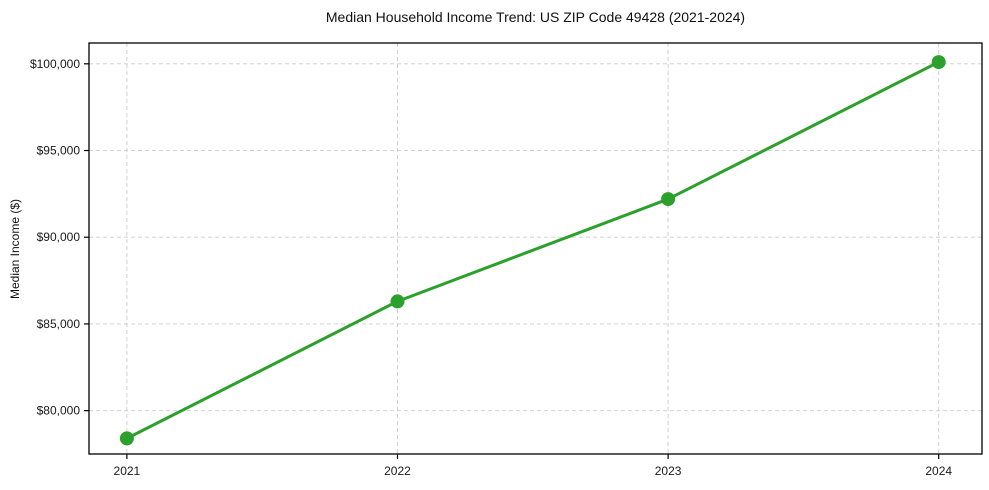 The image size is (989, 490). What do you see at coordinates (397, 301) in the screenshot?
I see `data-point-2022` at bounding box center [397, 301].